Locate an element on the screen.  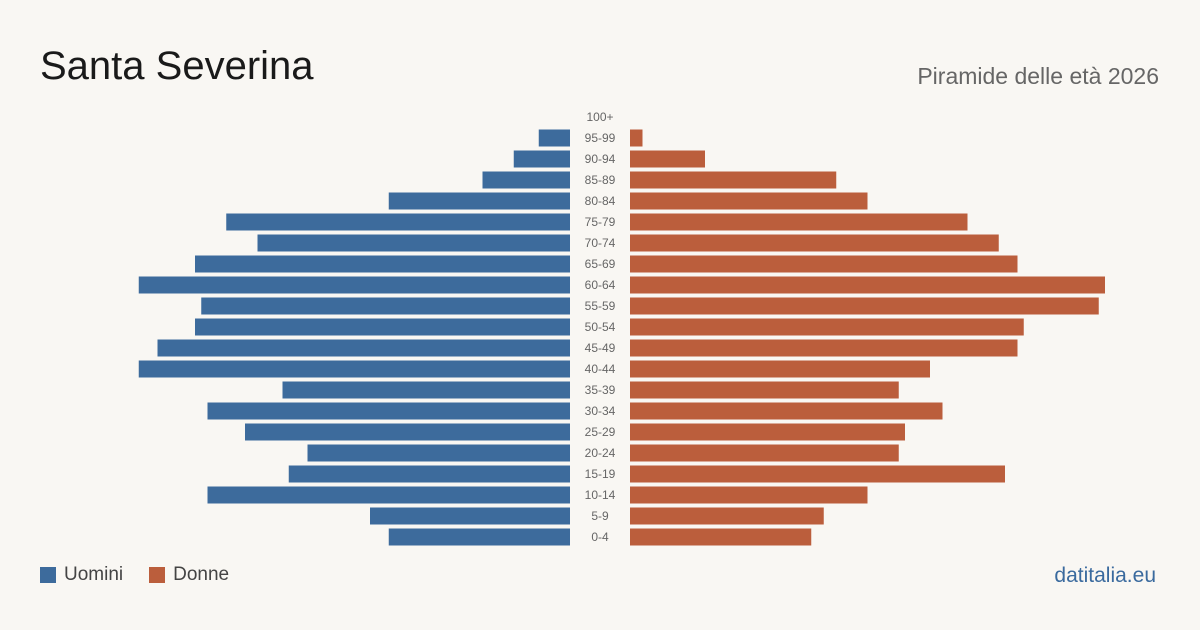
age-label-25-29: 25-29 is located at coordinates (600, 432).